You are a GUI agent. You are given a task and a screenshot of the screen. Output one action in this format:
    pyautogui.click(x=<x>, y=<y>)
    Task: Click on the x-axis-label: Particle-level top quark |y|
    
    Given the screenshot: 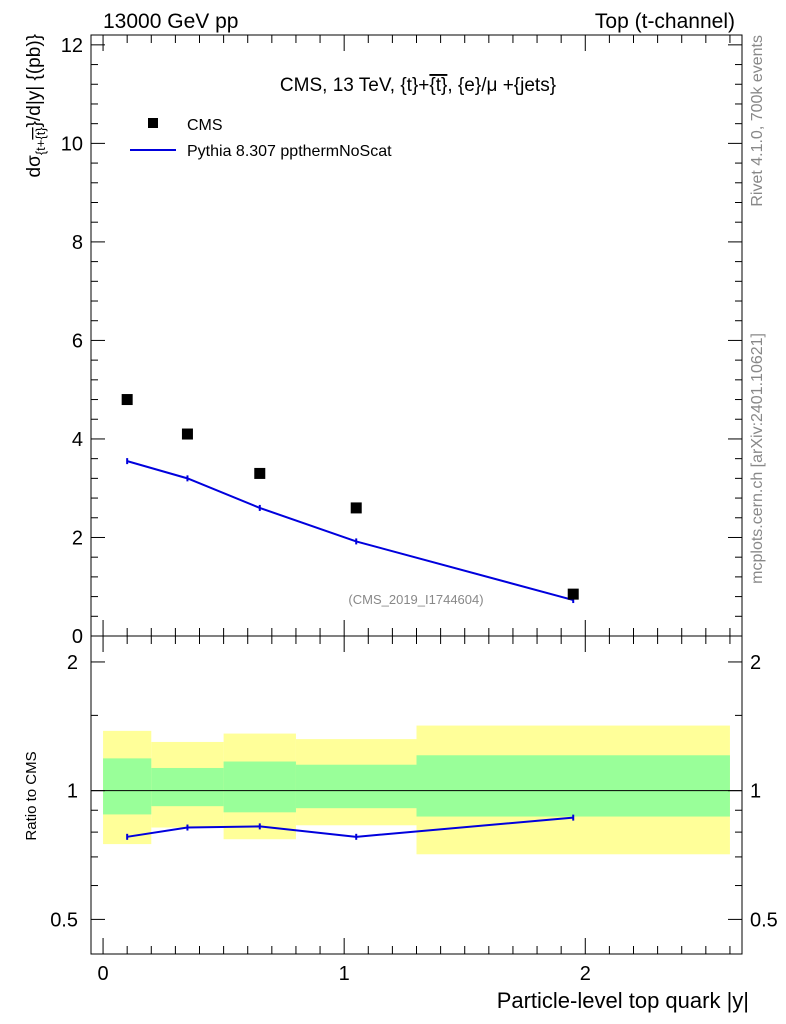 What is the action you would take?
    pyautogui.click(x=623, y=1000)
    